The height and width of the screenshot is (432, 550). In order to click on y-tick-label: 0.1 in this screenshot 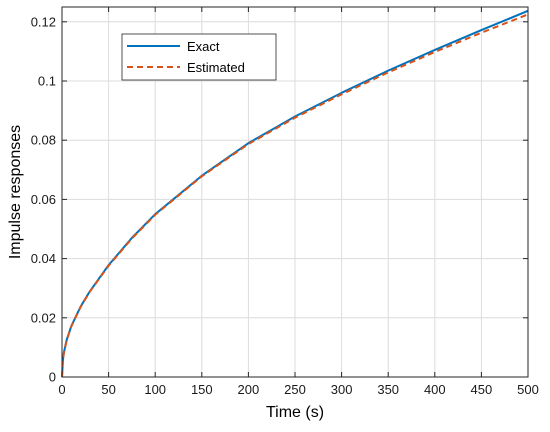, I will do `click(47, 81)`.